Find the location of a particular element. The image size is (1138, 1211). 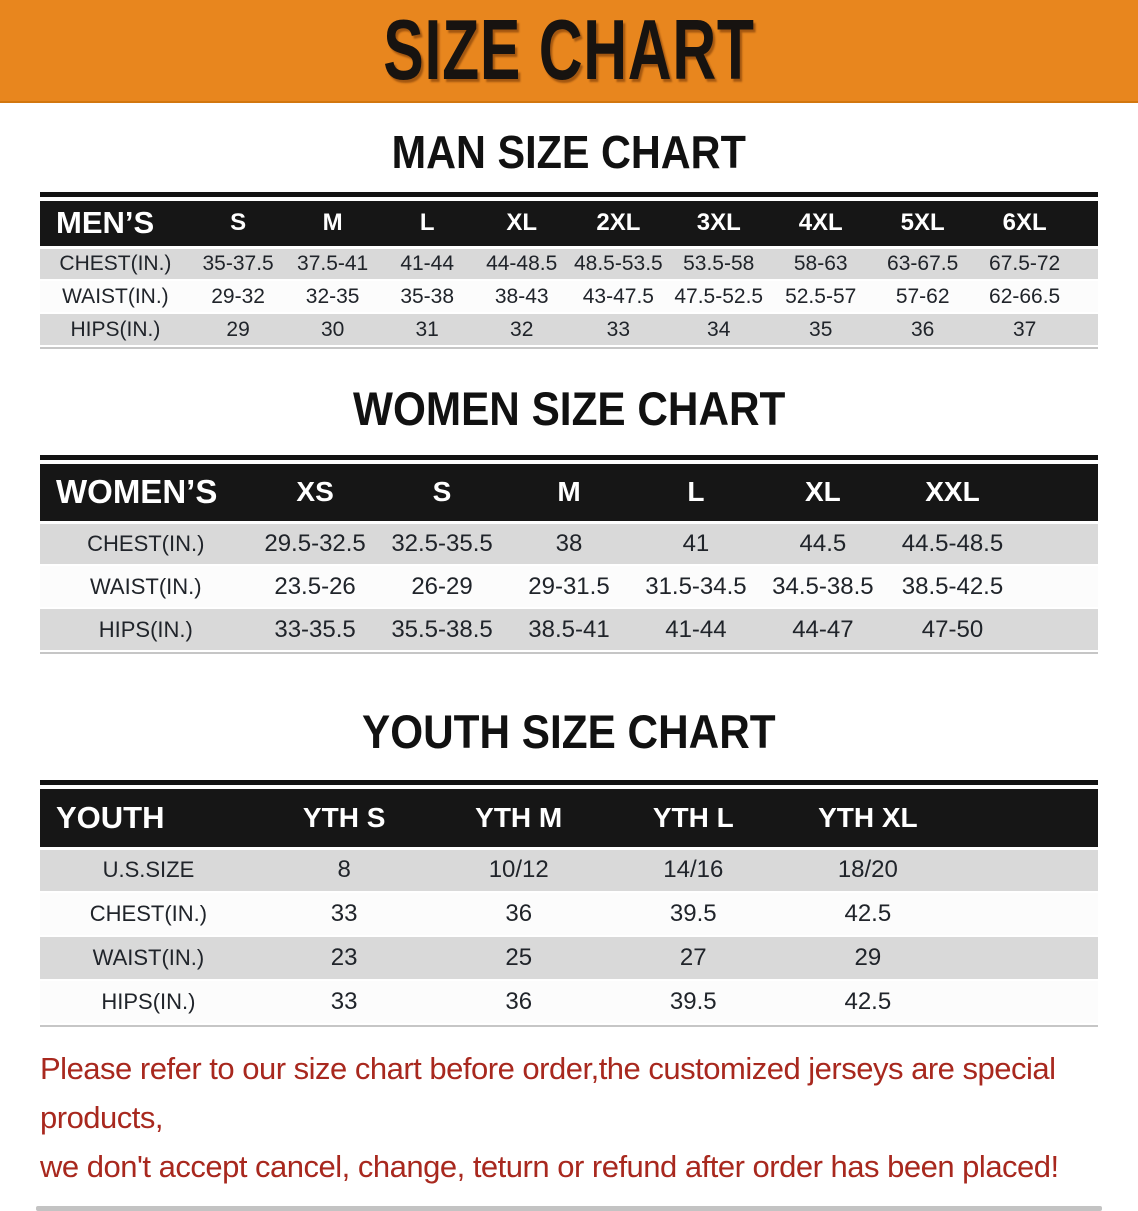

size-value: 35-37.5 is located at coordinates (238, 264).